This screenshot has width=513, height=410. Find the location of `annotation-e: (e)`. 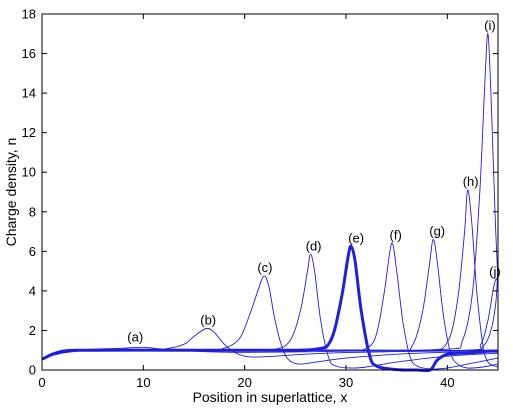

annotation-e: (e) is located at coordinates (356, 237).